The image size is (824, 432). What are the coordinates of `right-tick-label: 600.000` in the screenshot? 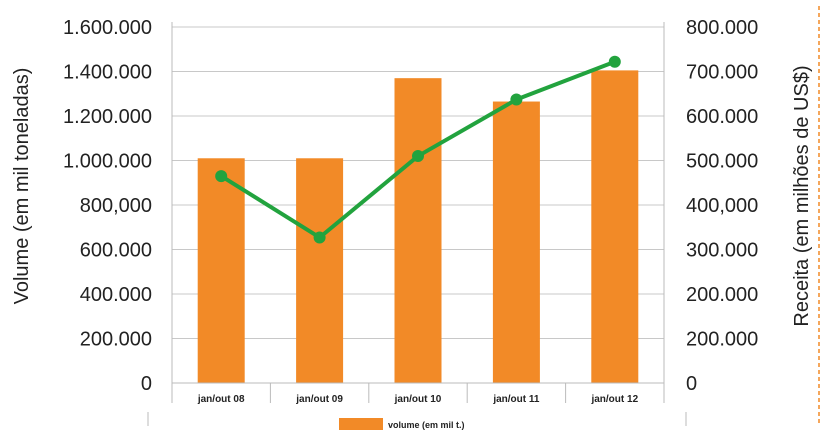 It's located at (722, 117).